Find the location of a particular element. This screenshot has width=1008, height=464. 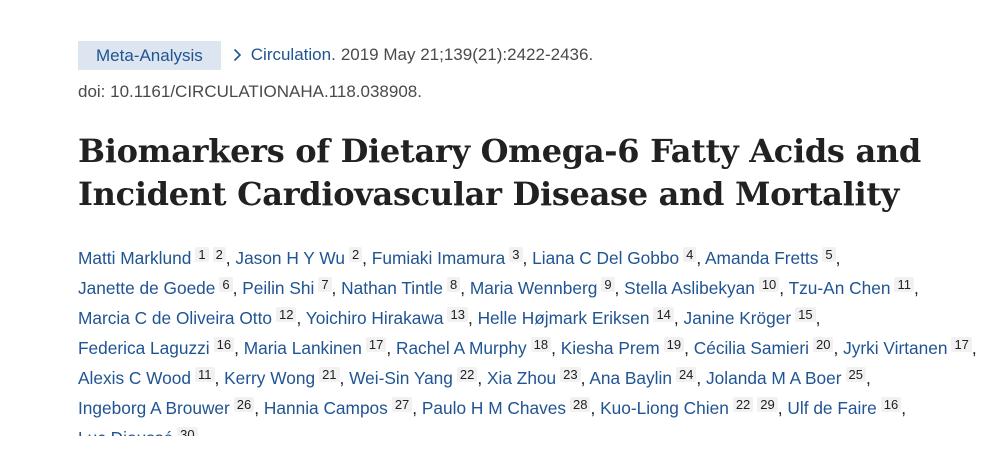

author-item: Xia Zhou 23, is located at coordinates (536, 377).